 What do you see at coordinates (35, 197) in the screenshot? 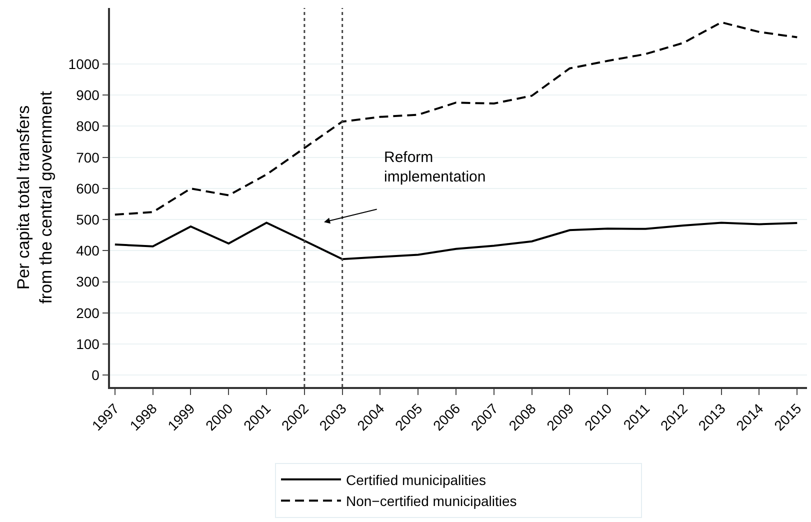
I see `y-axis-title: Per capita total transfers from the central government` at bounding box center [35, 197].